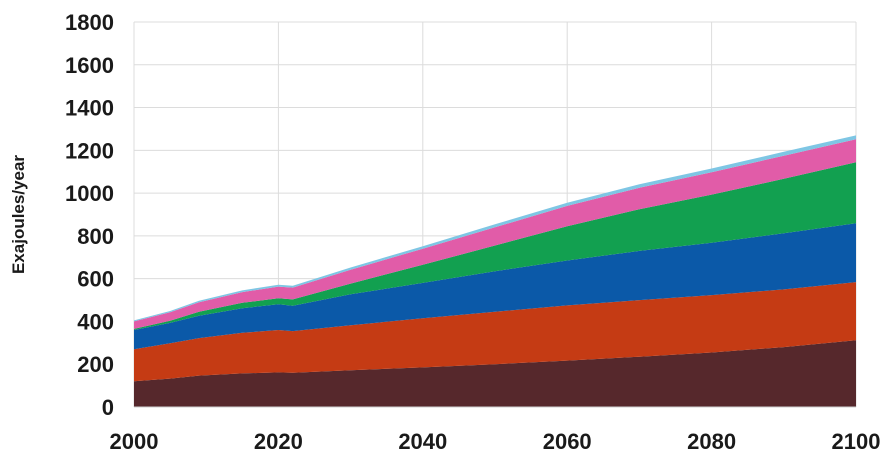 The image size is (889, 459). I want to click on y-tick-label: 400, so click(95, 321).